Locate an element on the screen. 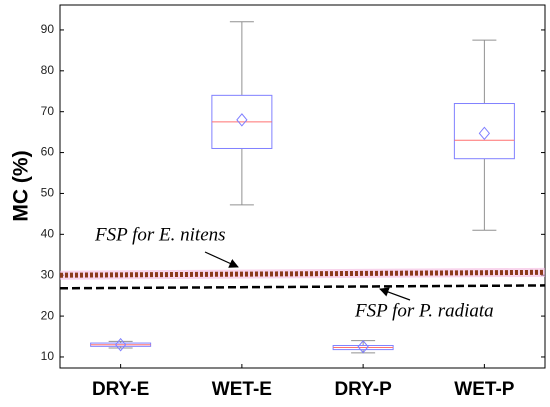  x-tick-label: WET-P is located at coordinates (484, 389).